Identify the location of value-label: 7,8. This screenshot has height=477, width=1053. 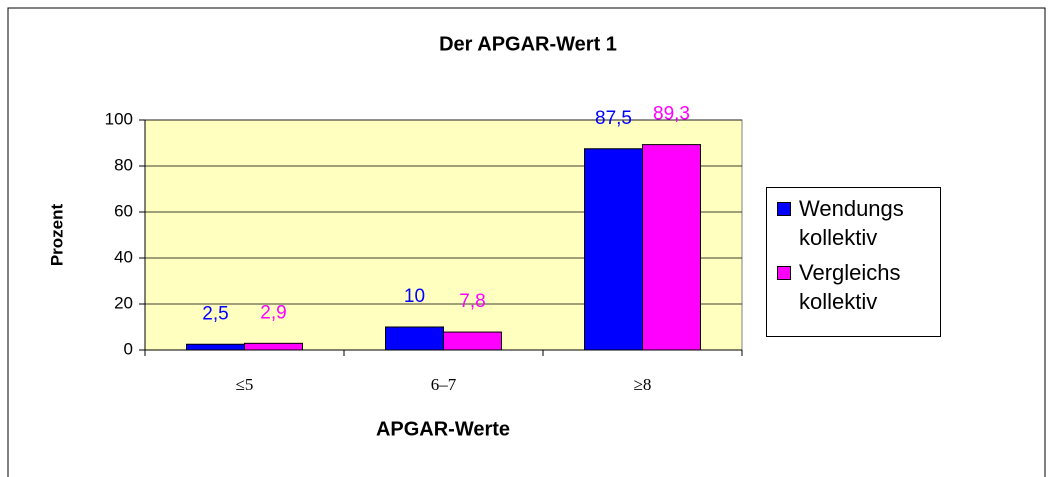
(472, 301).